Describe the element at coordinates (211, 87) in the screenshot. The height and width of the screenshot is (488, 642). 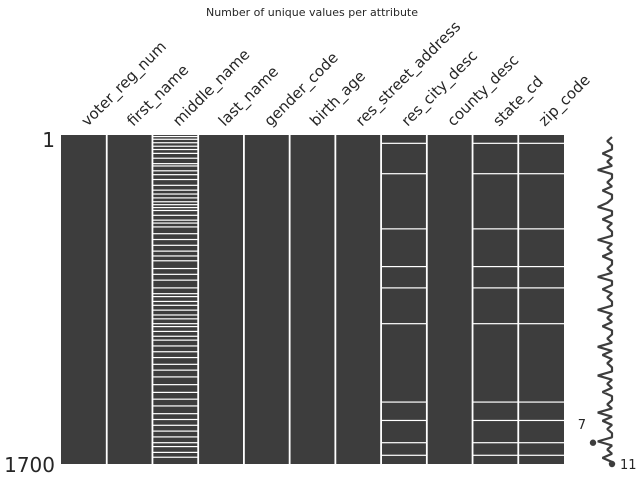
I see `column-label-middle_name: middle_name` at that location.